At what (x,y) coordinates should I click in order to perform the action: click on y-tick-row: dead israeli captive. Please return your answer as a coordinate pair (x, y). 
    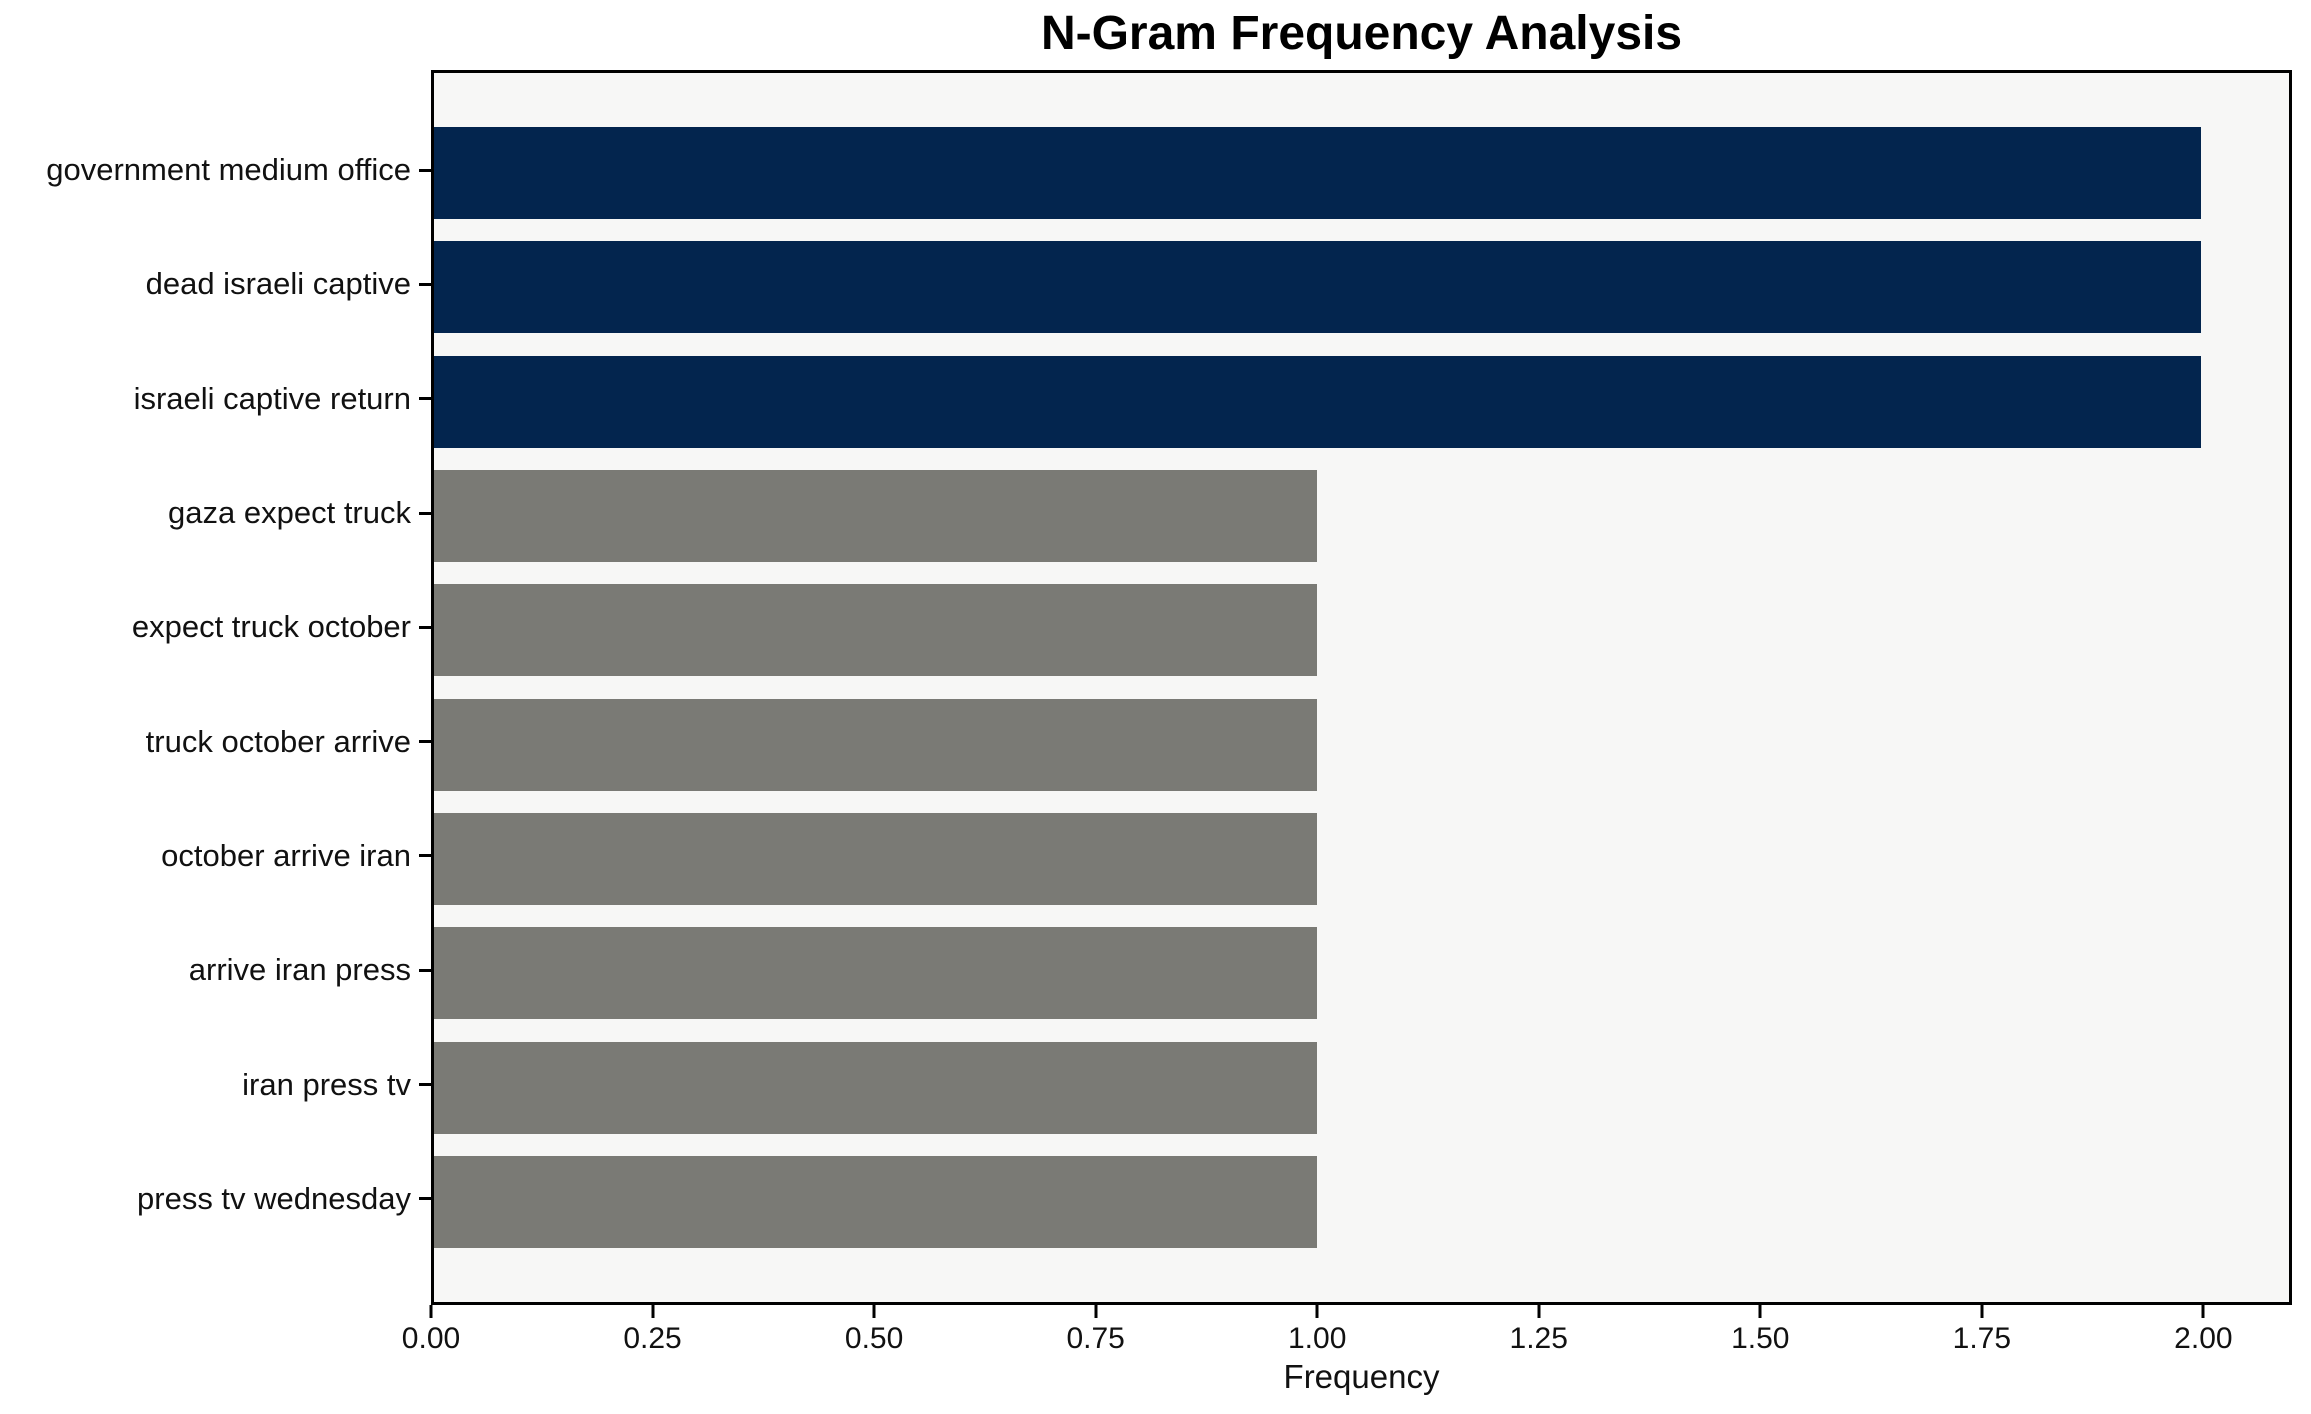
    Looking at the image, I should click on (215, 284).